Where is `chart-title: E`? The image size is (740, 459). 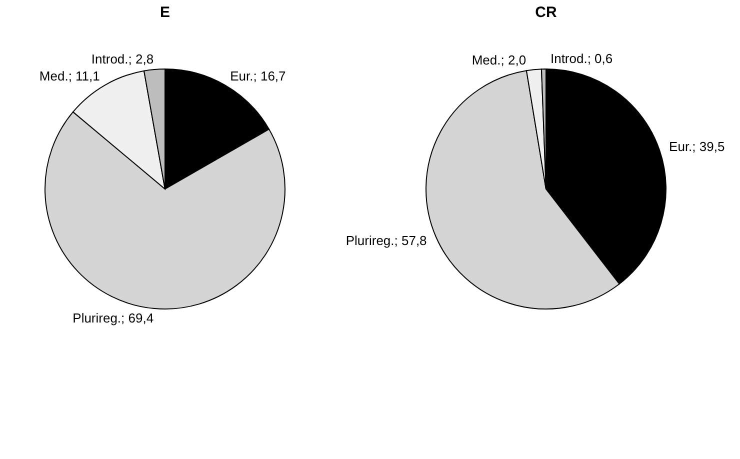 chart-title: E is located at coordinates (165, 12).